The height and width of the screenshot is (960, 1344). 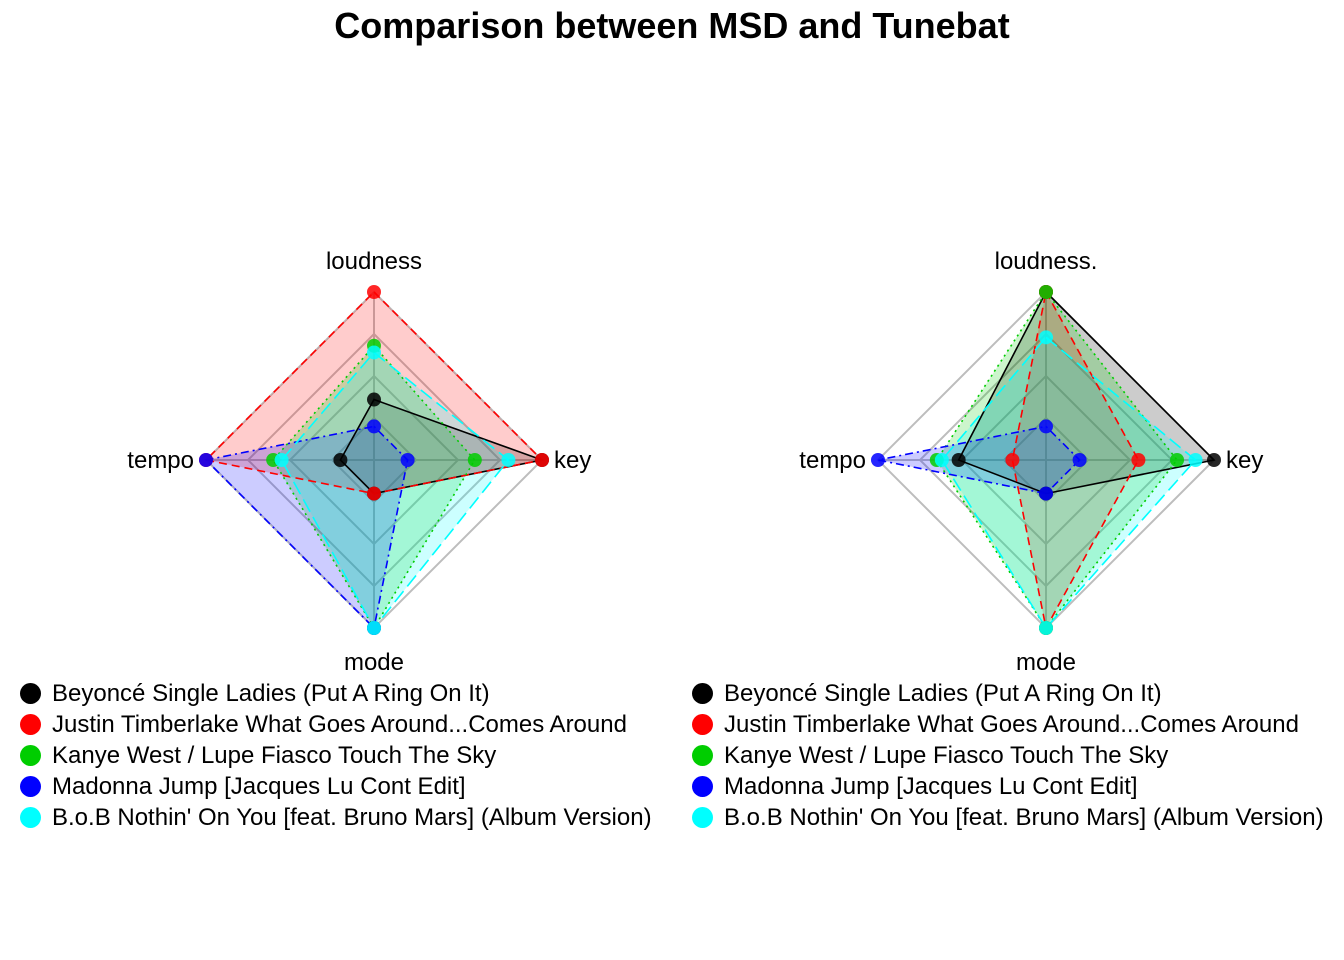 I want to click on axis-label: loudness., so click(x=1046, y=261).